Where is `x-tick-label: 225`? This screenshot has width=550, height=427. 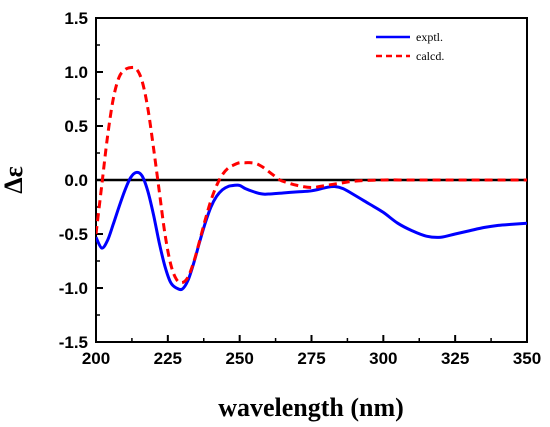
x-tick-label: 225 is located at coordinates (168, 358).